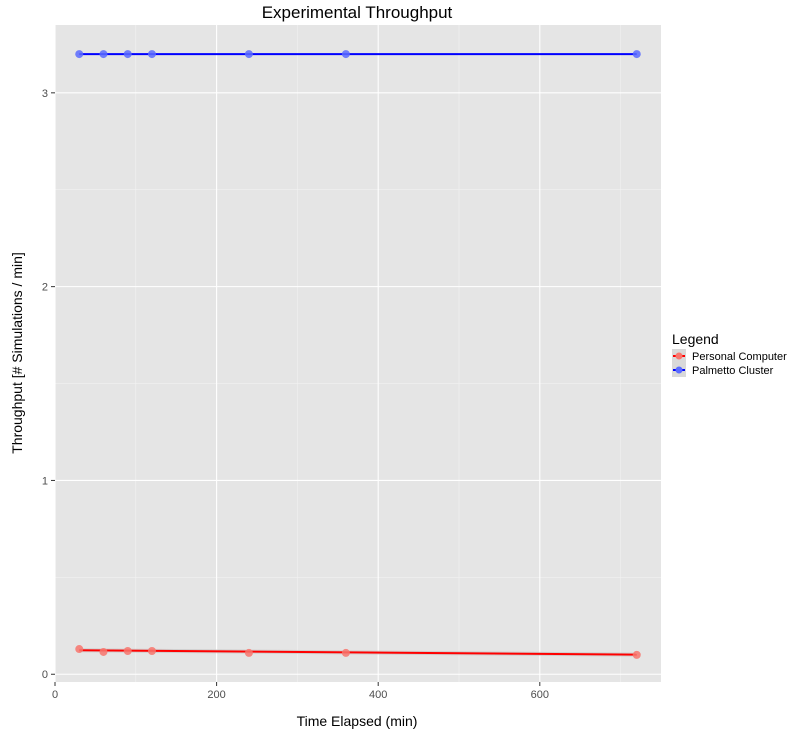 Image resolution: width=792 pixels, height=734 pixels. What do you see at coordinates (739, 357) in the screenshot?
I see `legend-label: Personal Computer` at bounding box center [739, 357].